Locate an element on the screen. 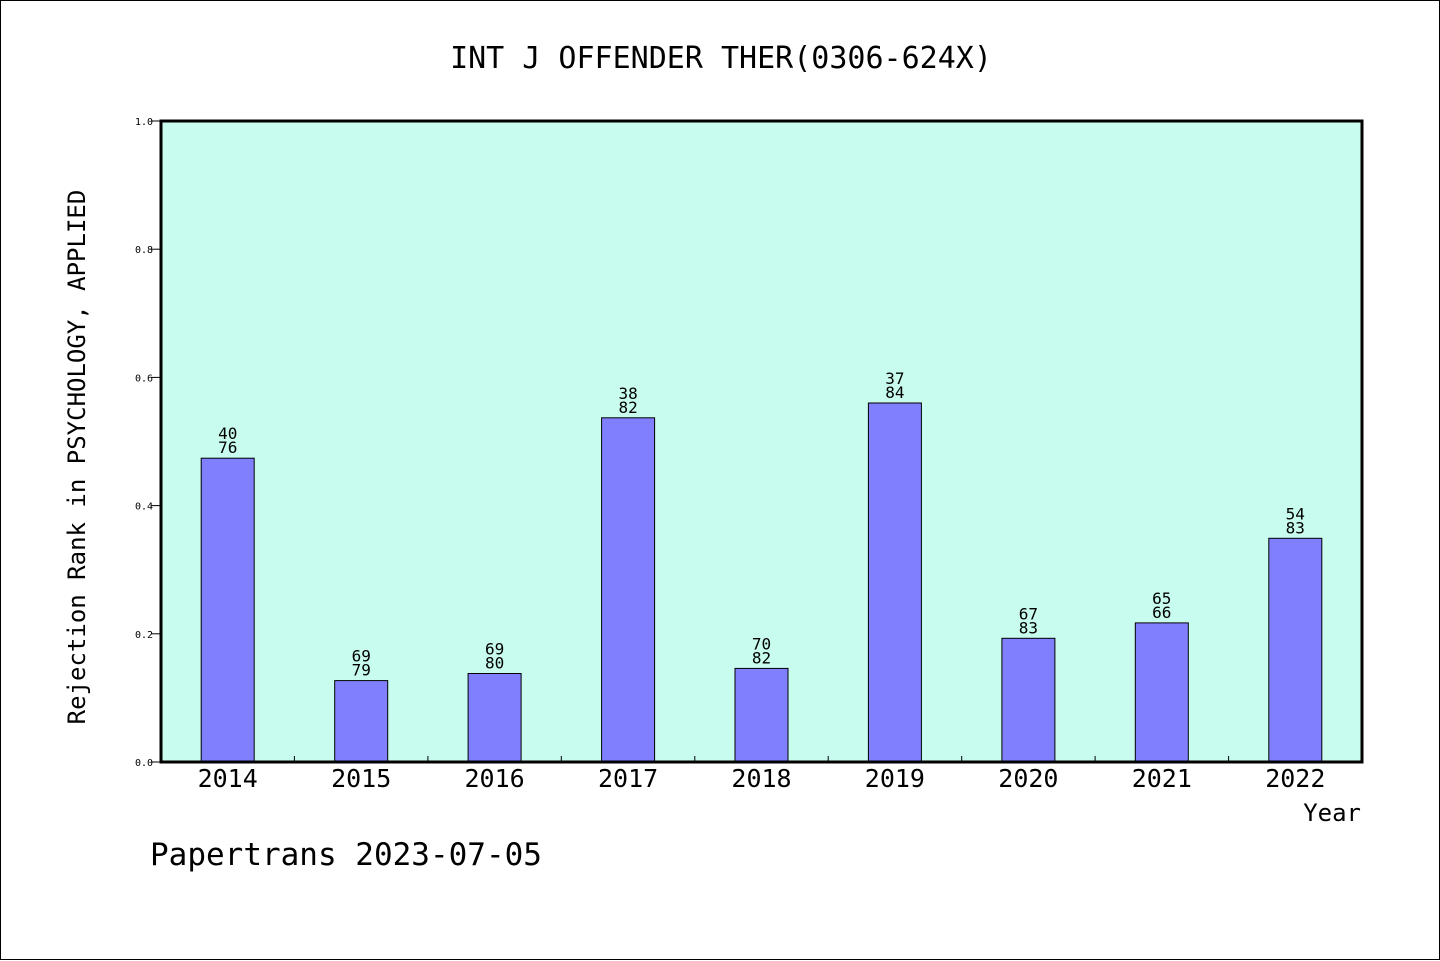 Image resolution: width=1440 pixels, height=961 pixels. bar-2021 is located at coordinates (1161, 692).